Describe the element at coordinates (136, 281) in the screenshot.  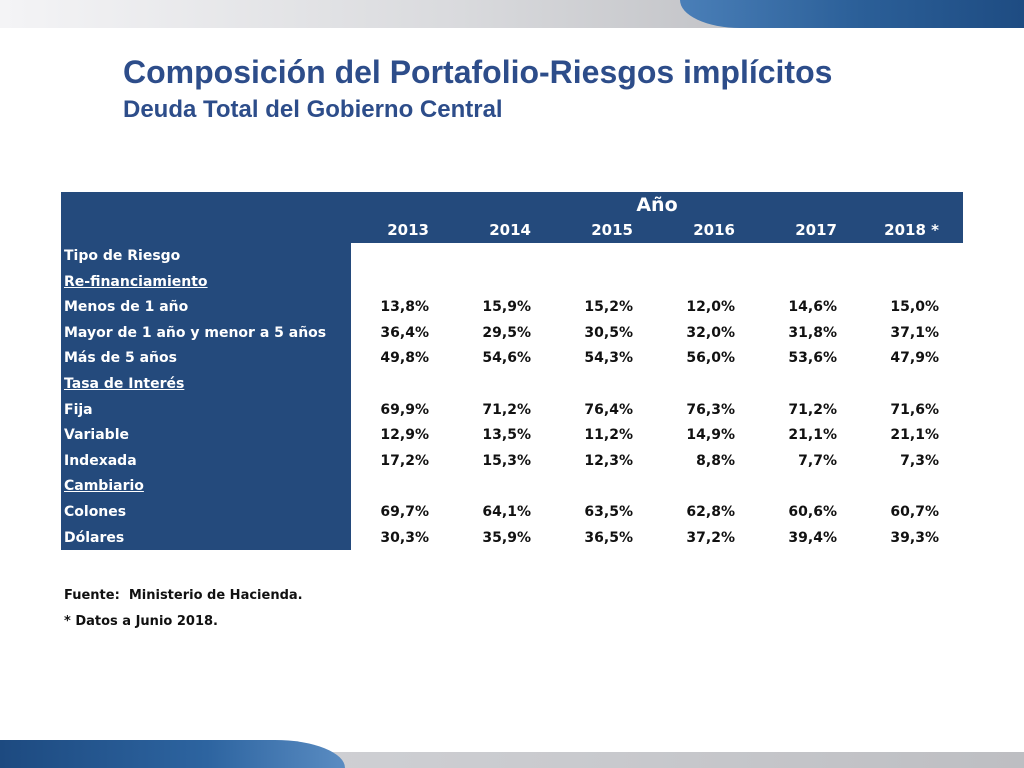
I see `row-label-text: Re-financiamiento` at that location.